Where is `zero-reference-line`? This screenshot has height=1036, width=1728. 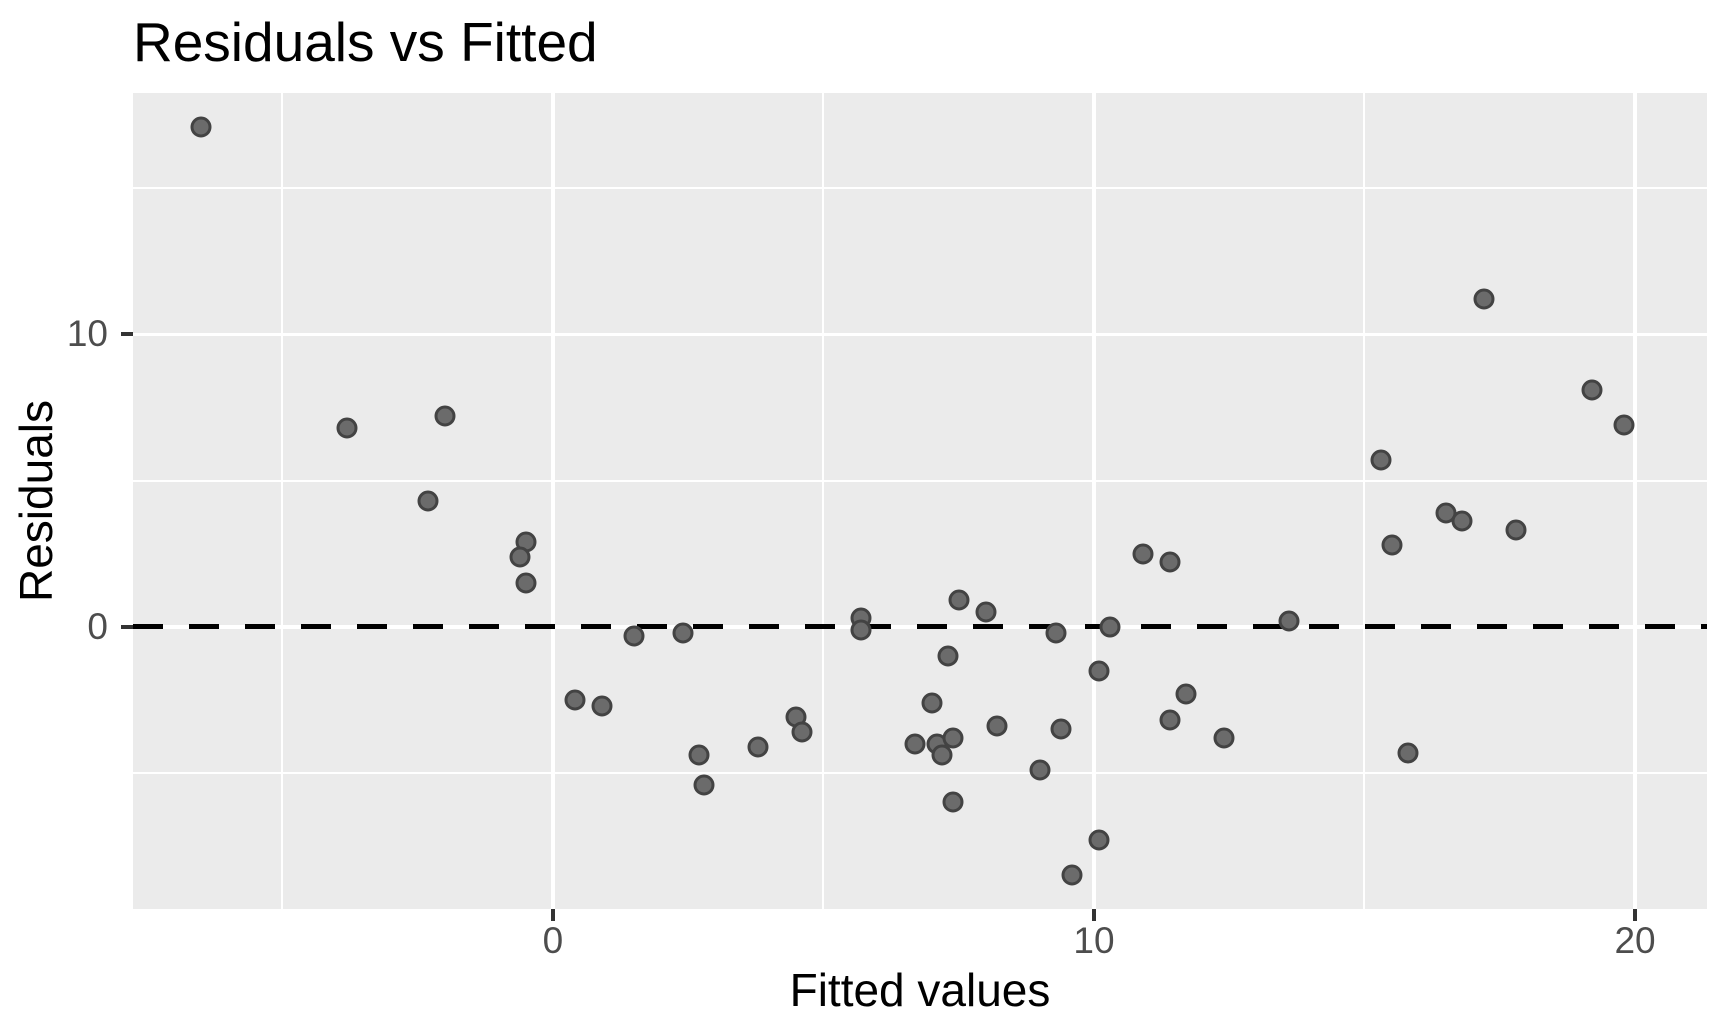 zero-reference-line is located at coordinates (920, 627).